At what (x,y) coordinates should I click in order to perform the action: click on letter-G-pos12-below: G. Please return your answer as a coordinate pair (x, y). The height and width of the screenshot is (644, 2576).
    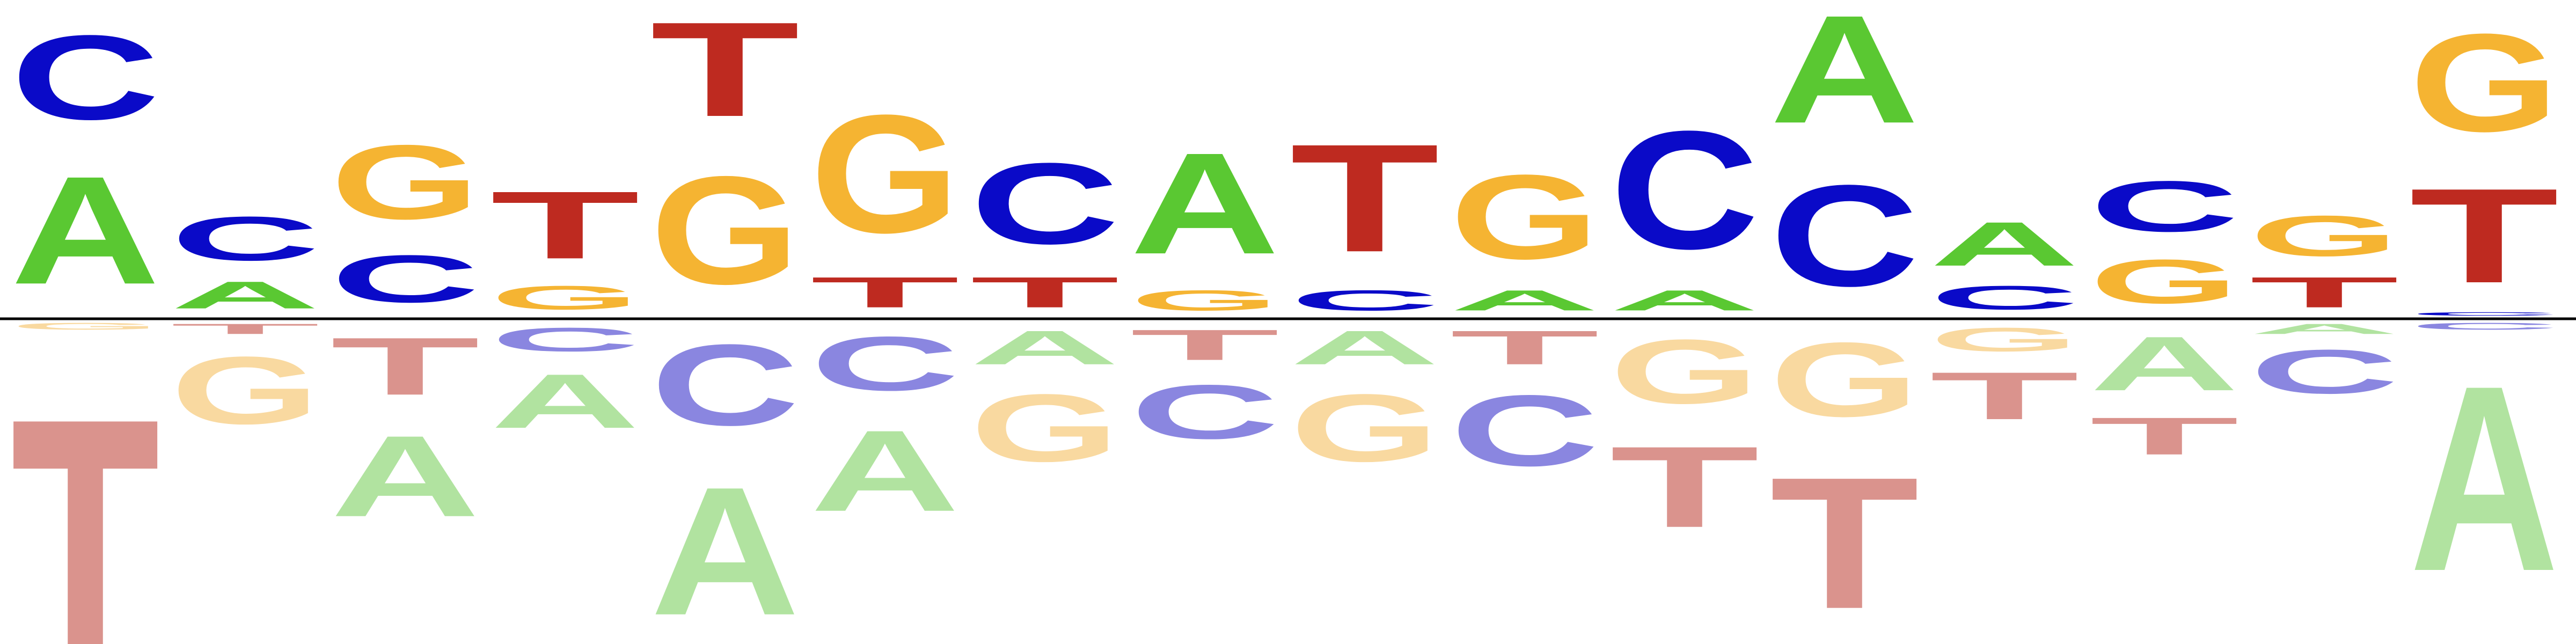
    Looking at the image, I should click on (1844, 380).